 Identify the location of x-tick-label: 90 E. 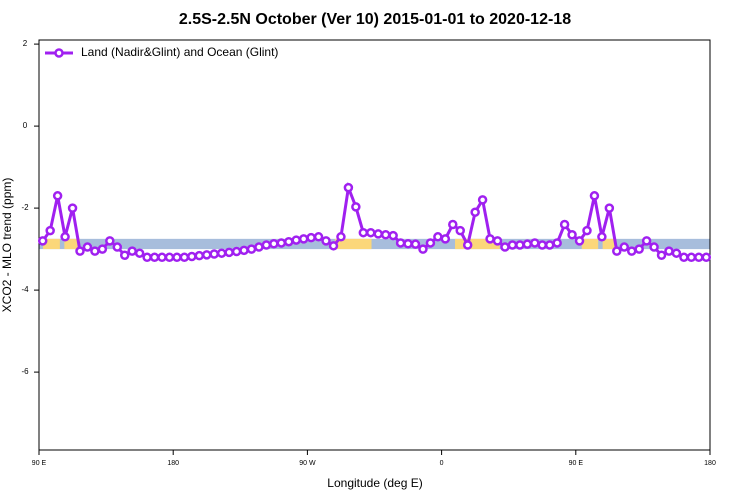
(576, 463).